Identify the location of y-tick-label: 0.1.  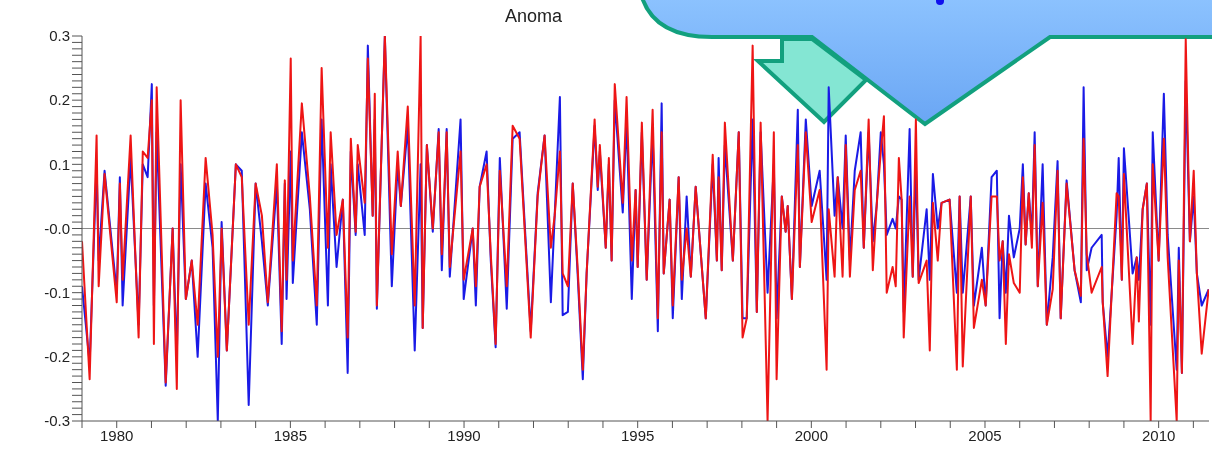
(59, 164).